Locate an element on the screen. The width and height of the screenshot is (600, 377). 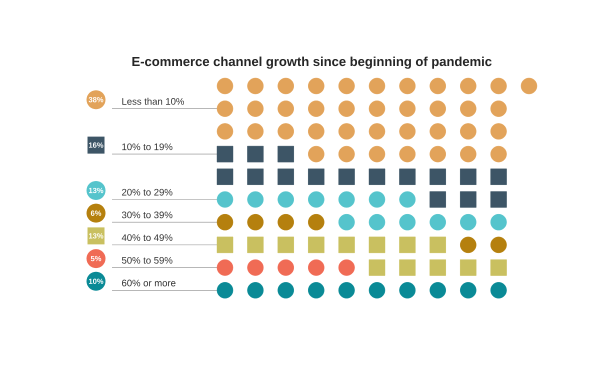
series-label: 30% to 39% is located at coordinates (147, 215).